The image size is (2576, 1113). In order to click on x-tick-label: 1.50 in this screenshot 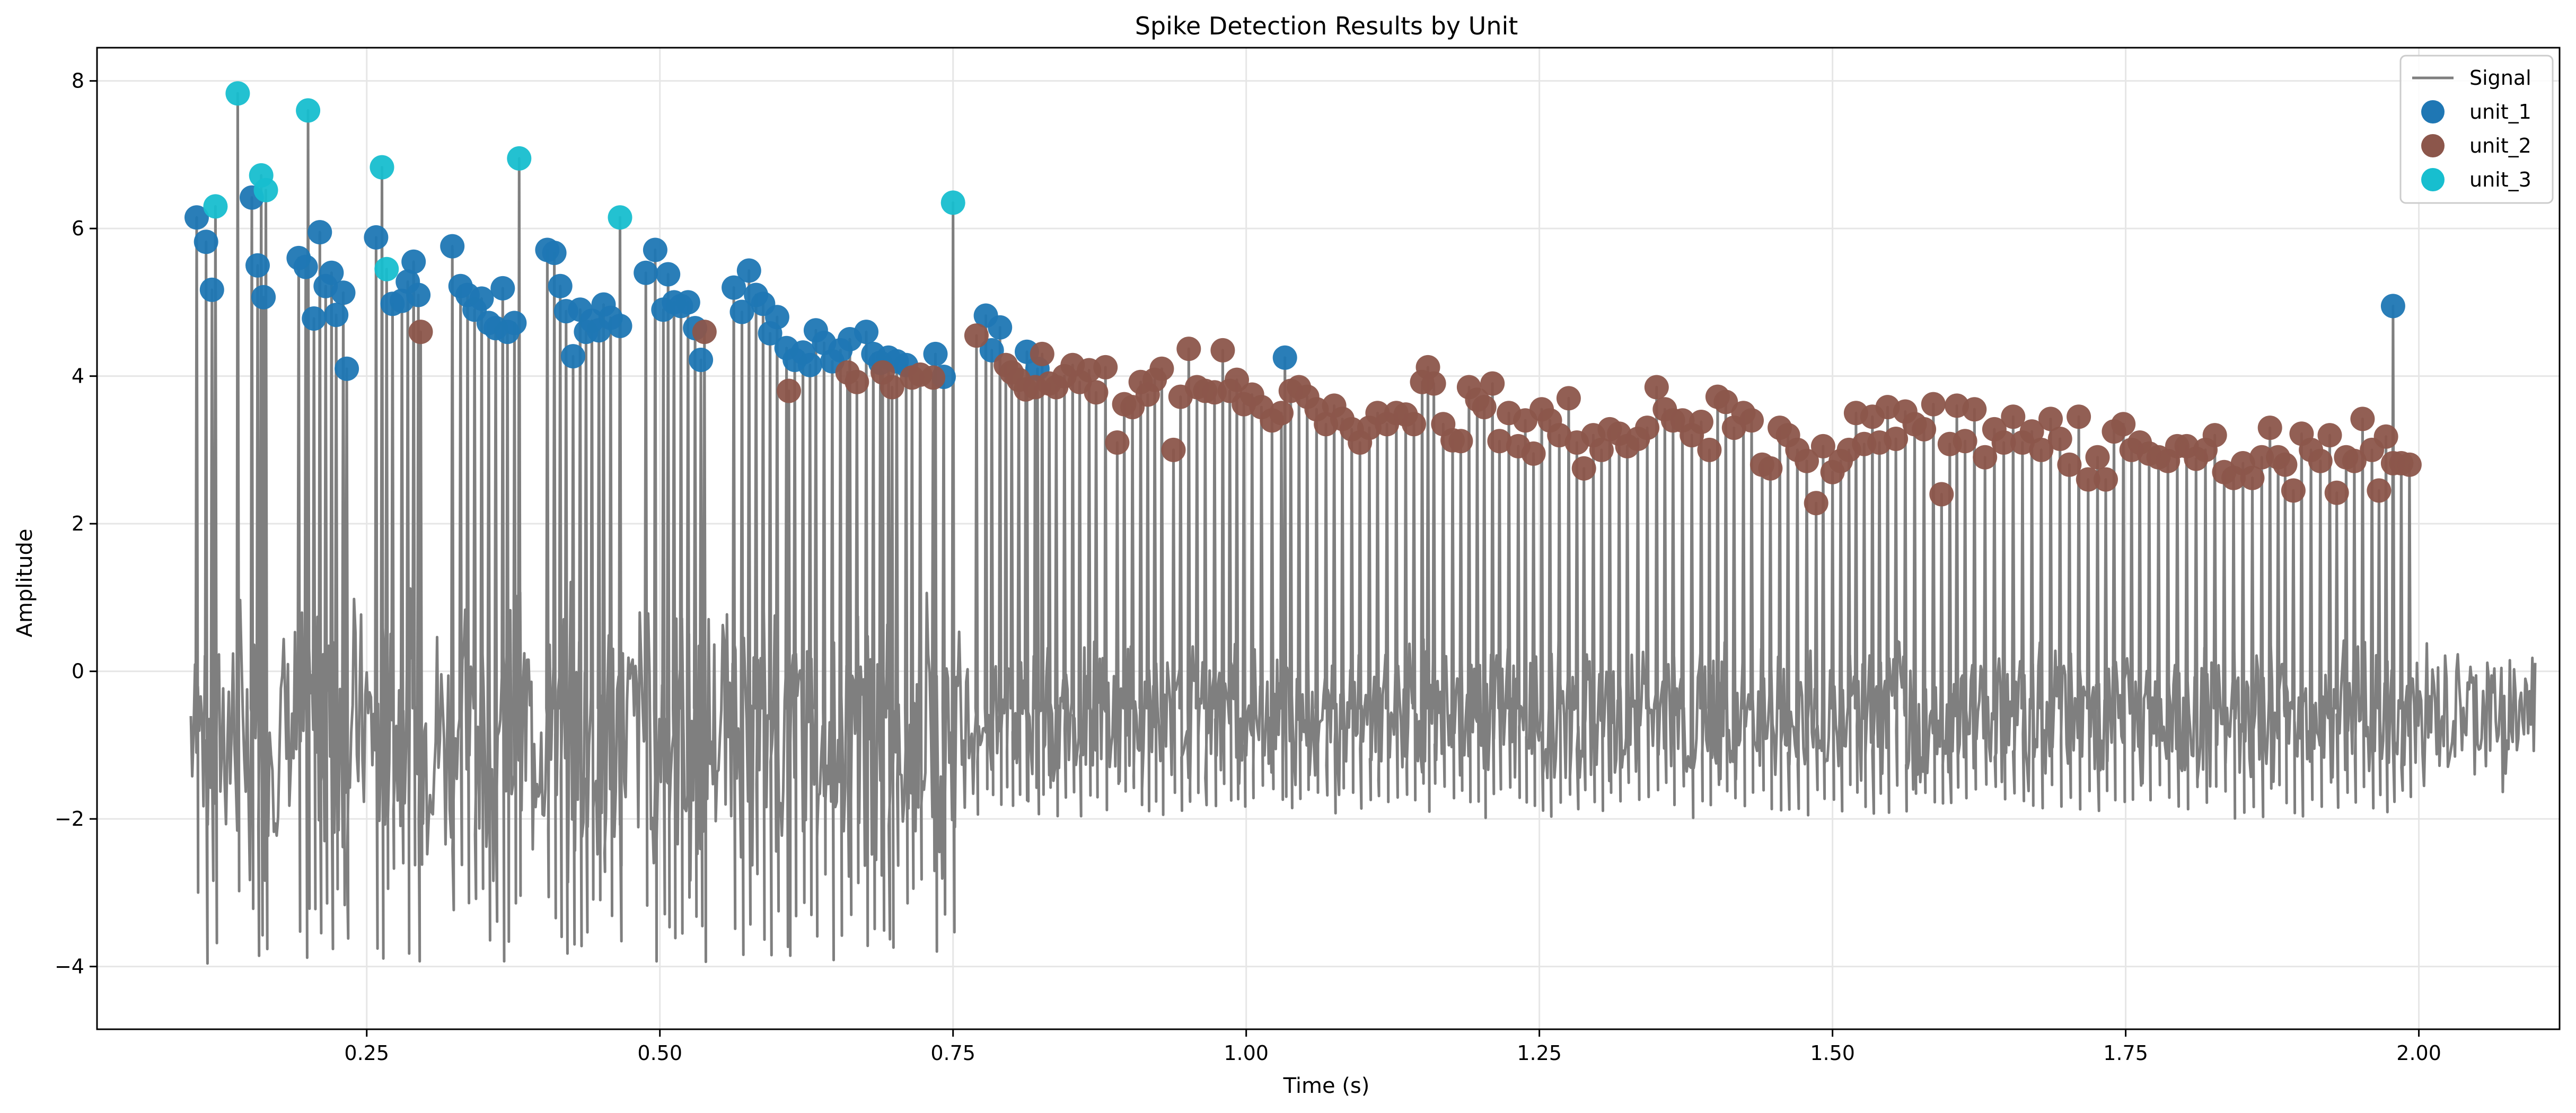, I will do `click(1832, 1053)`.